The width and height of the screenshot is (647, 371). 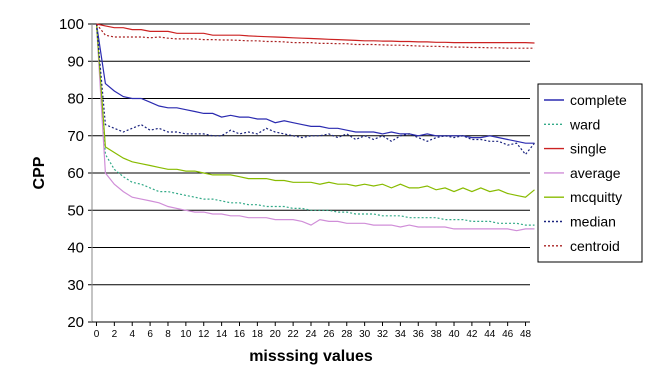 What do you see at coordinates (132, 334) in the screenshot?
I see `x-tick-label: 4` at bounding box center [132, 334].